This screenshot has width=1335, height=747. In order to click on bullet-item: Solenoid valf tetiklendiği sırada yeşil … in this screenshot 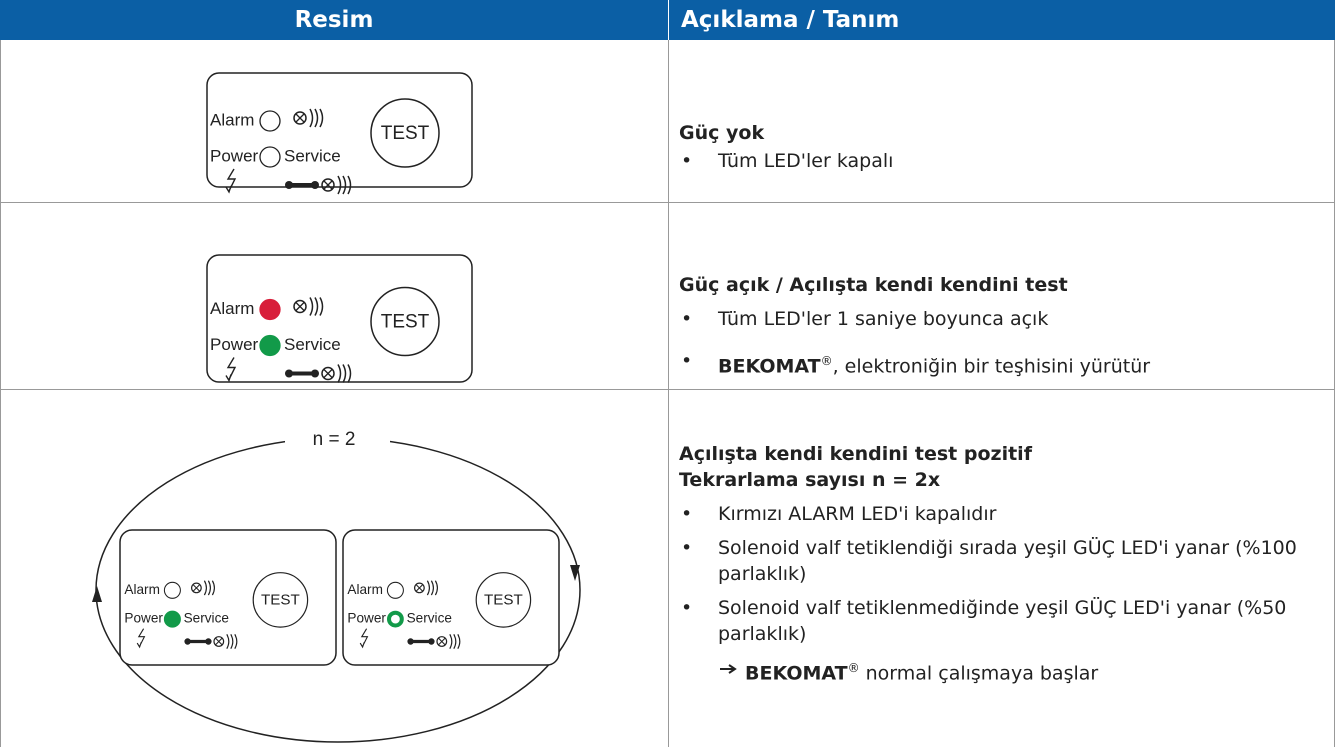, I will do `click(999, 561)`.